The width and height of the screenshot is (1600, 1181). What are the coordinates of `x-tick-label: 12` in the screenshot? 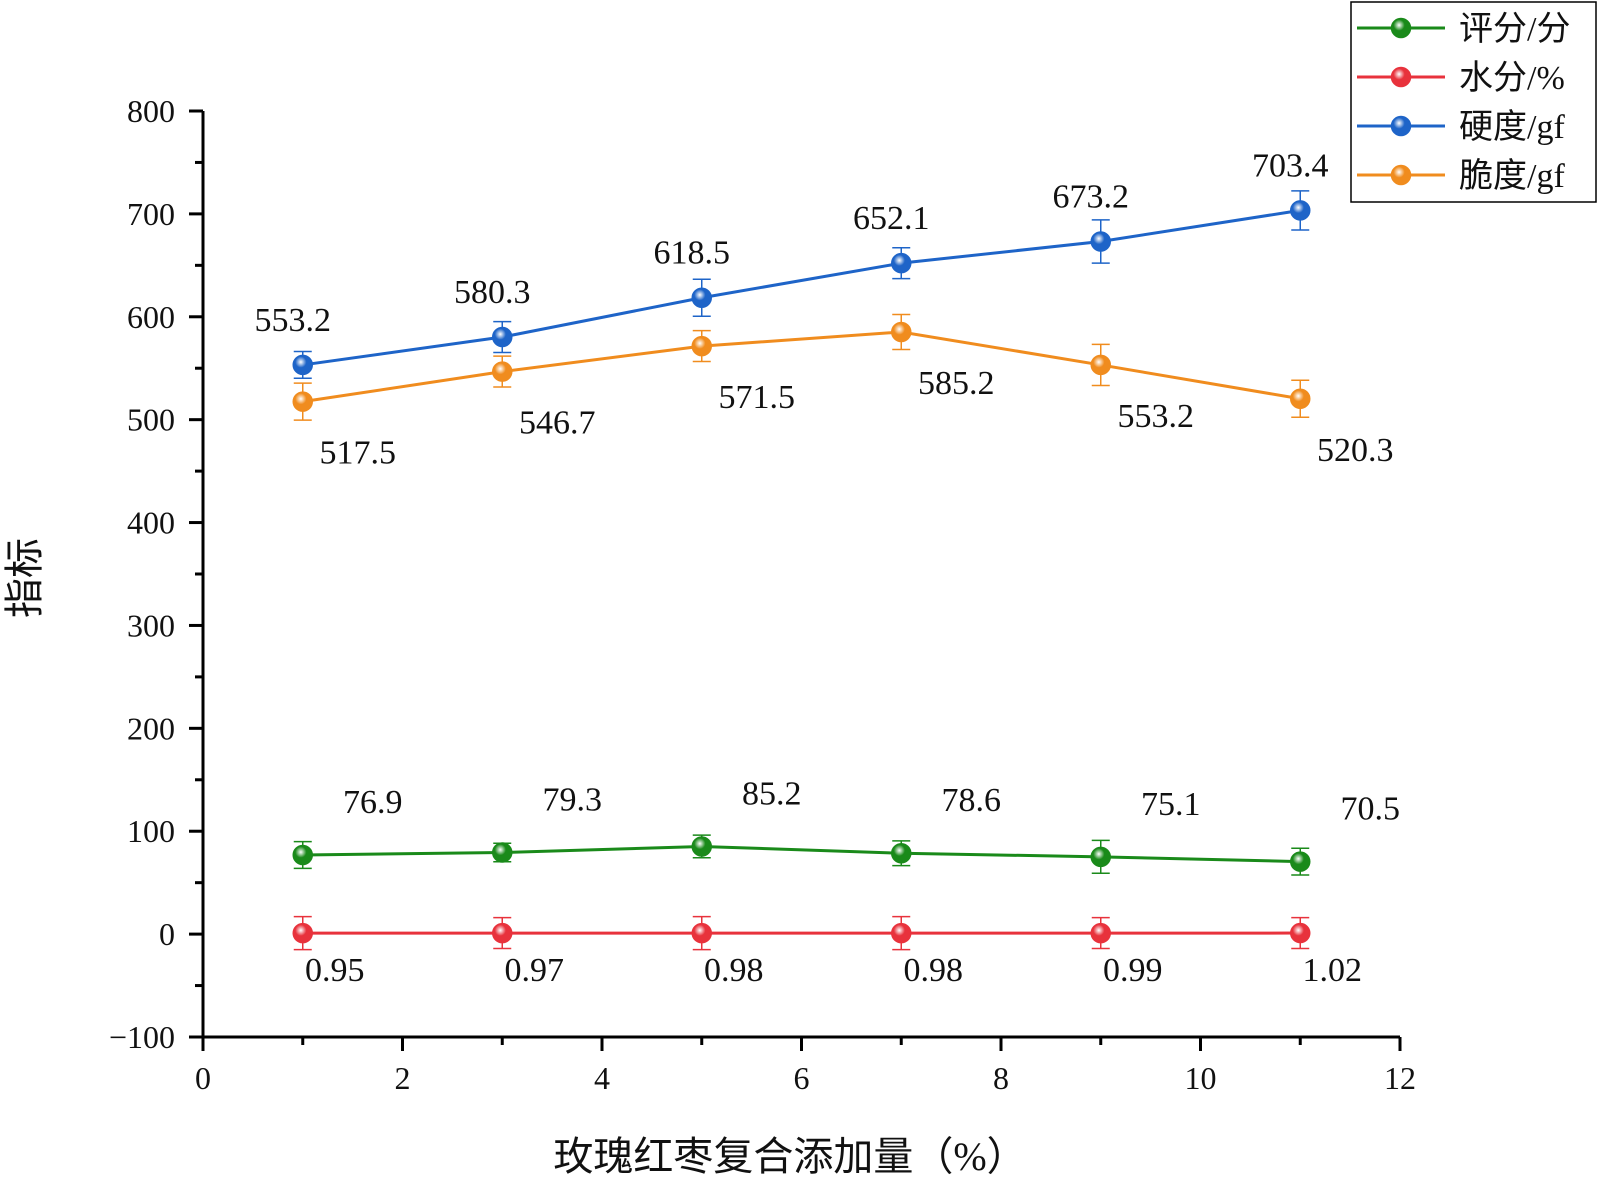 It's located at (1400, 1078).